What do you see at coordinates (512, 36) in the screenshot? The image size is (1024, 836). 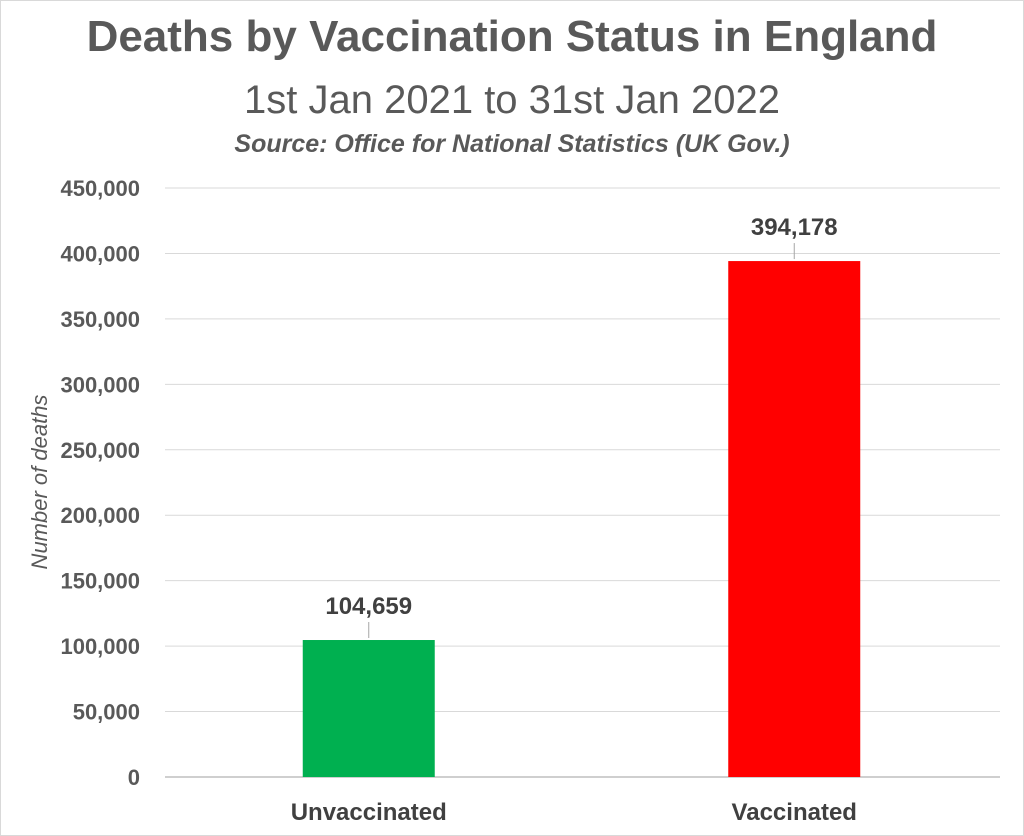 I see `chart-title: Deaths by Vaccination Status in England` at bounding box center [512, 36].